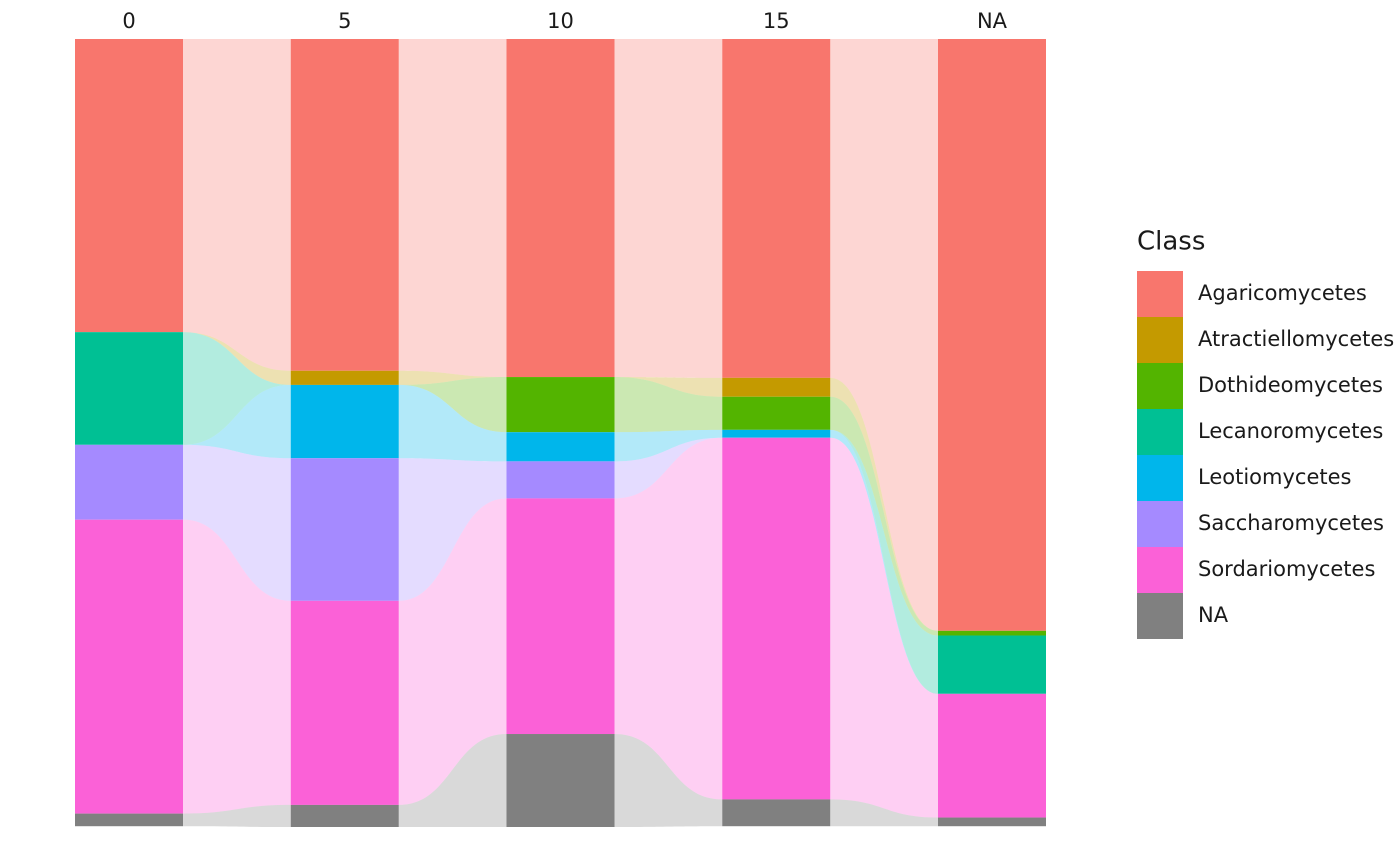  I want to click on legend-label: Leotiomycetes, so click(1274, 477).